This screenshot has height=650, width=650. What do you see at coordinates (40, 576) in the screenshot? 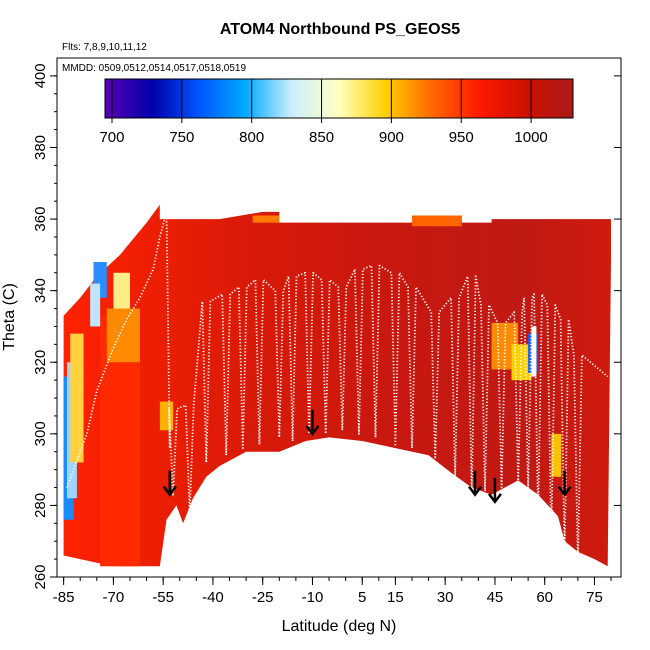
I see `y-tick-label: 260` at bounding box center [40, 576].